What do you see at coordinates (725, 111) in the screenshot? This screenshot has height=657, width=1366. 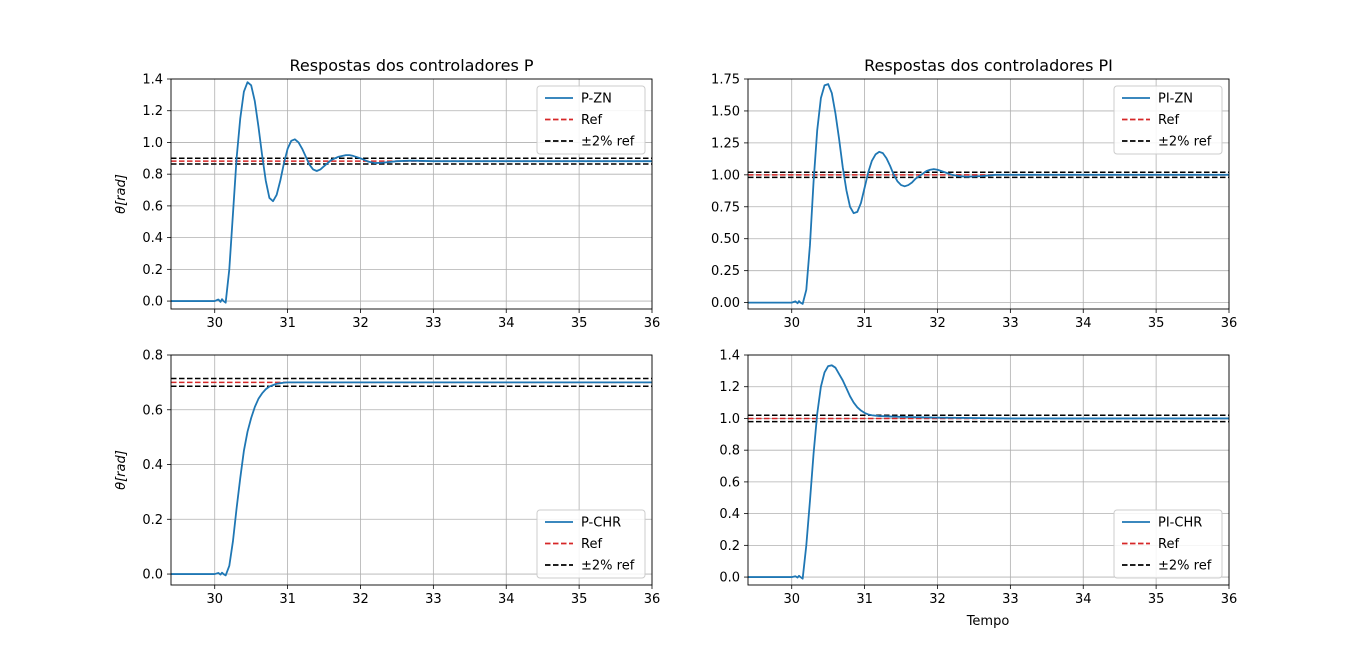 I see `y-tick-label: 1.50` at bounding box center [725, 111].